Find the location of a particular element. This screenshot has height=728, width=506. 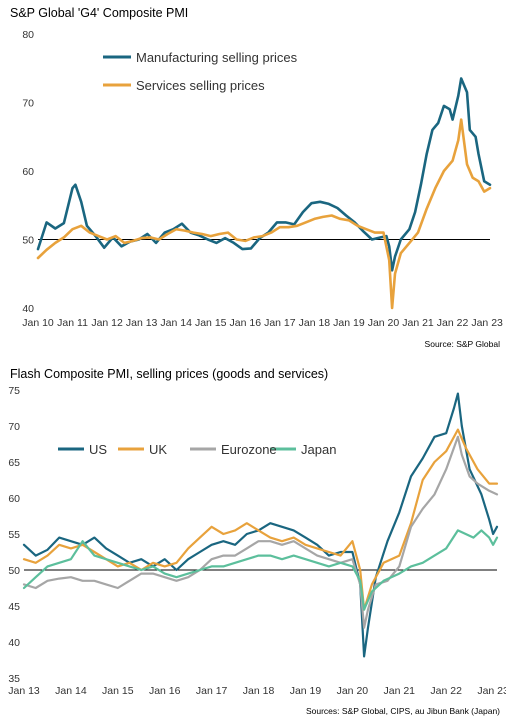

legend-label: Eurozone is located at coordinates (249, 449).